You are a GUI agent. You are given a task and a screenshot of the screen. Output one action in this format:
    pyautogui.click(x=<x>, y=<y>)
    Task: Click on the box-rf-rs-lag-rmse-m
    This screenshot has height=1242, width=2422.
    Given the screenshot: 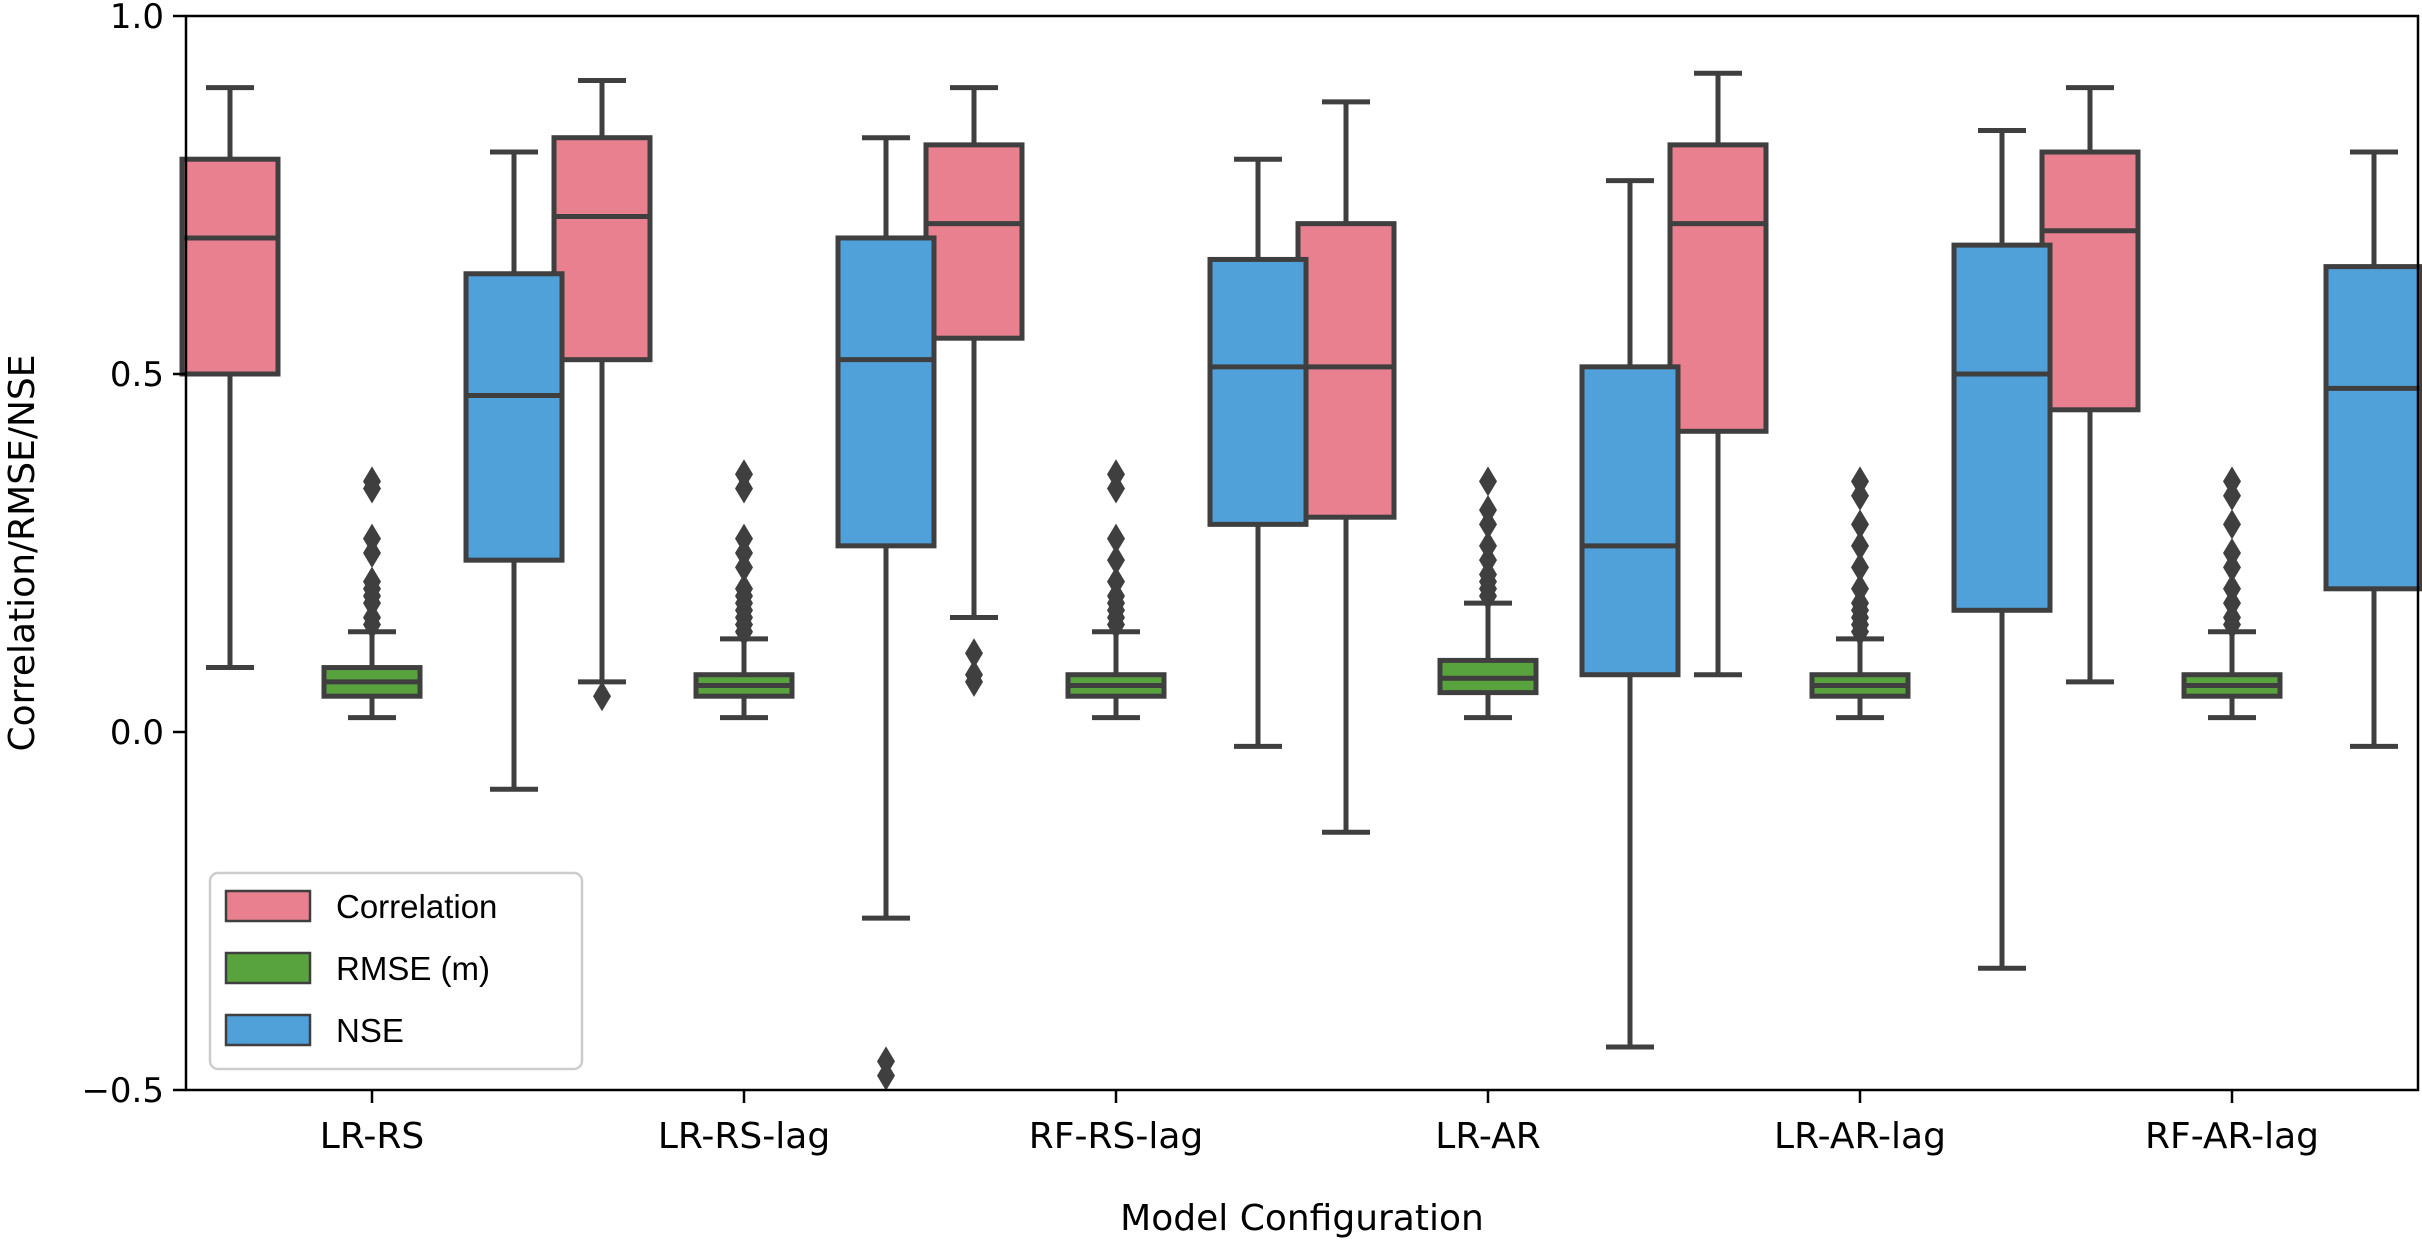 What is the action you would take?
    pyautogui.click(x=1116, y=590)
    